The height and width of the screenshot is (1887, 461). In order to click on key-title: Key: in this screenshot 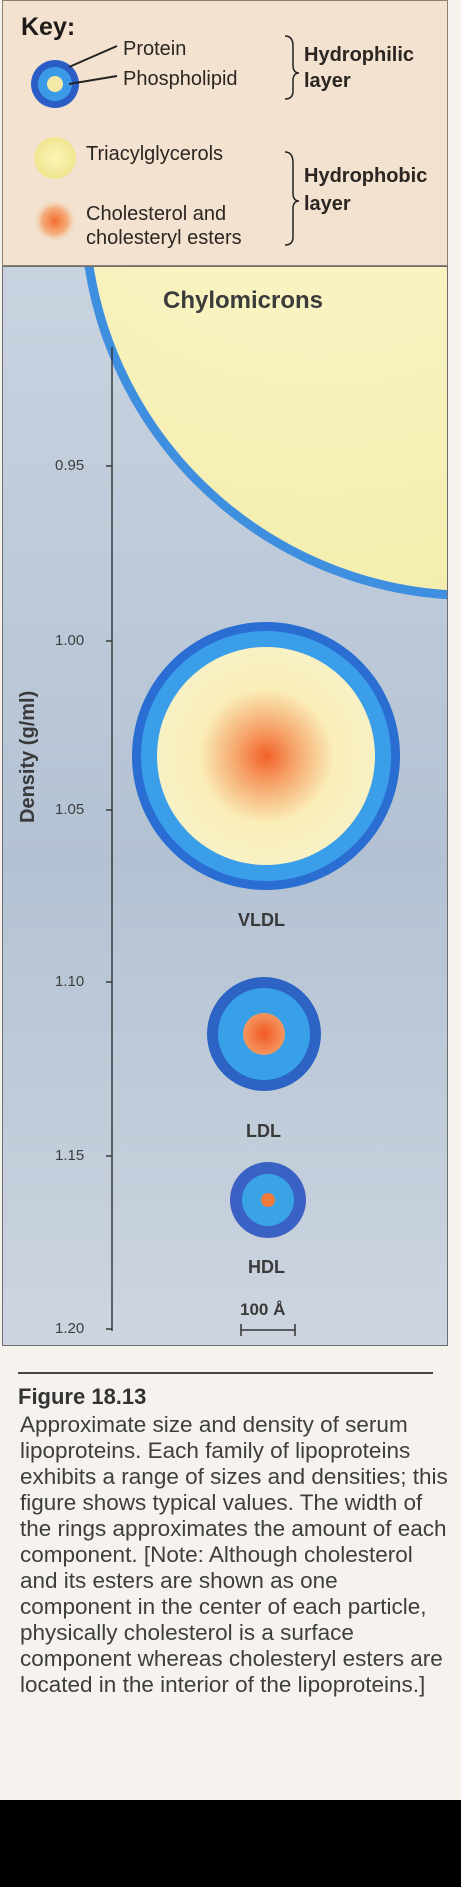, I will do `click(48, 27)`.